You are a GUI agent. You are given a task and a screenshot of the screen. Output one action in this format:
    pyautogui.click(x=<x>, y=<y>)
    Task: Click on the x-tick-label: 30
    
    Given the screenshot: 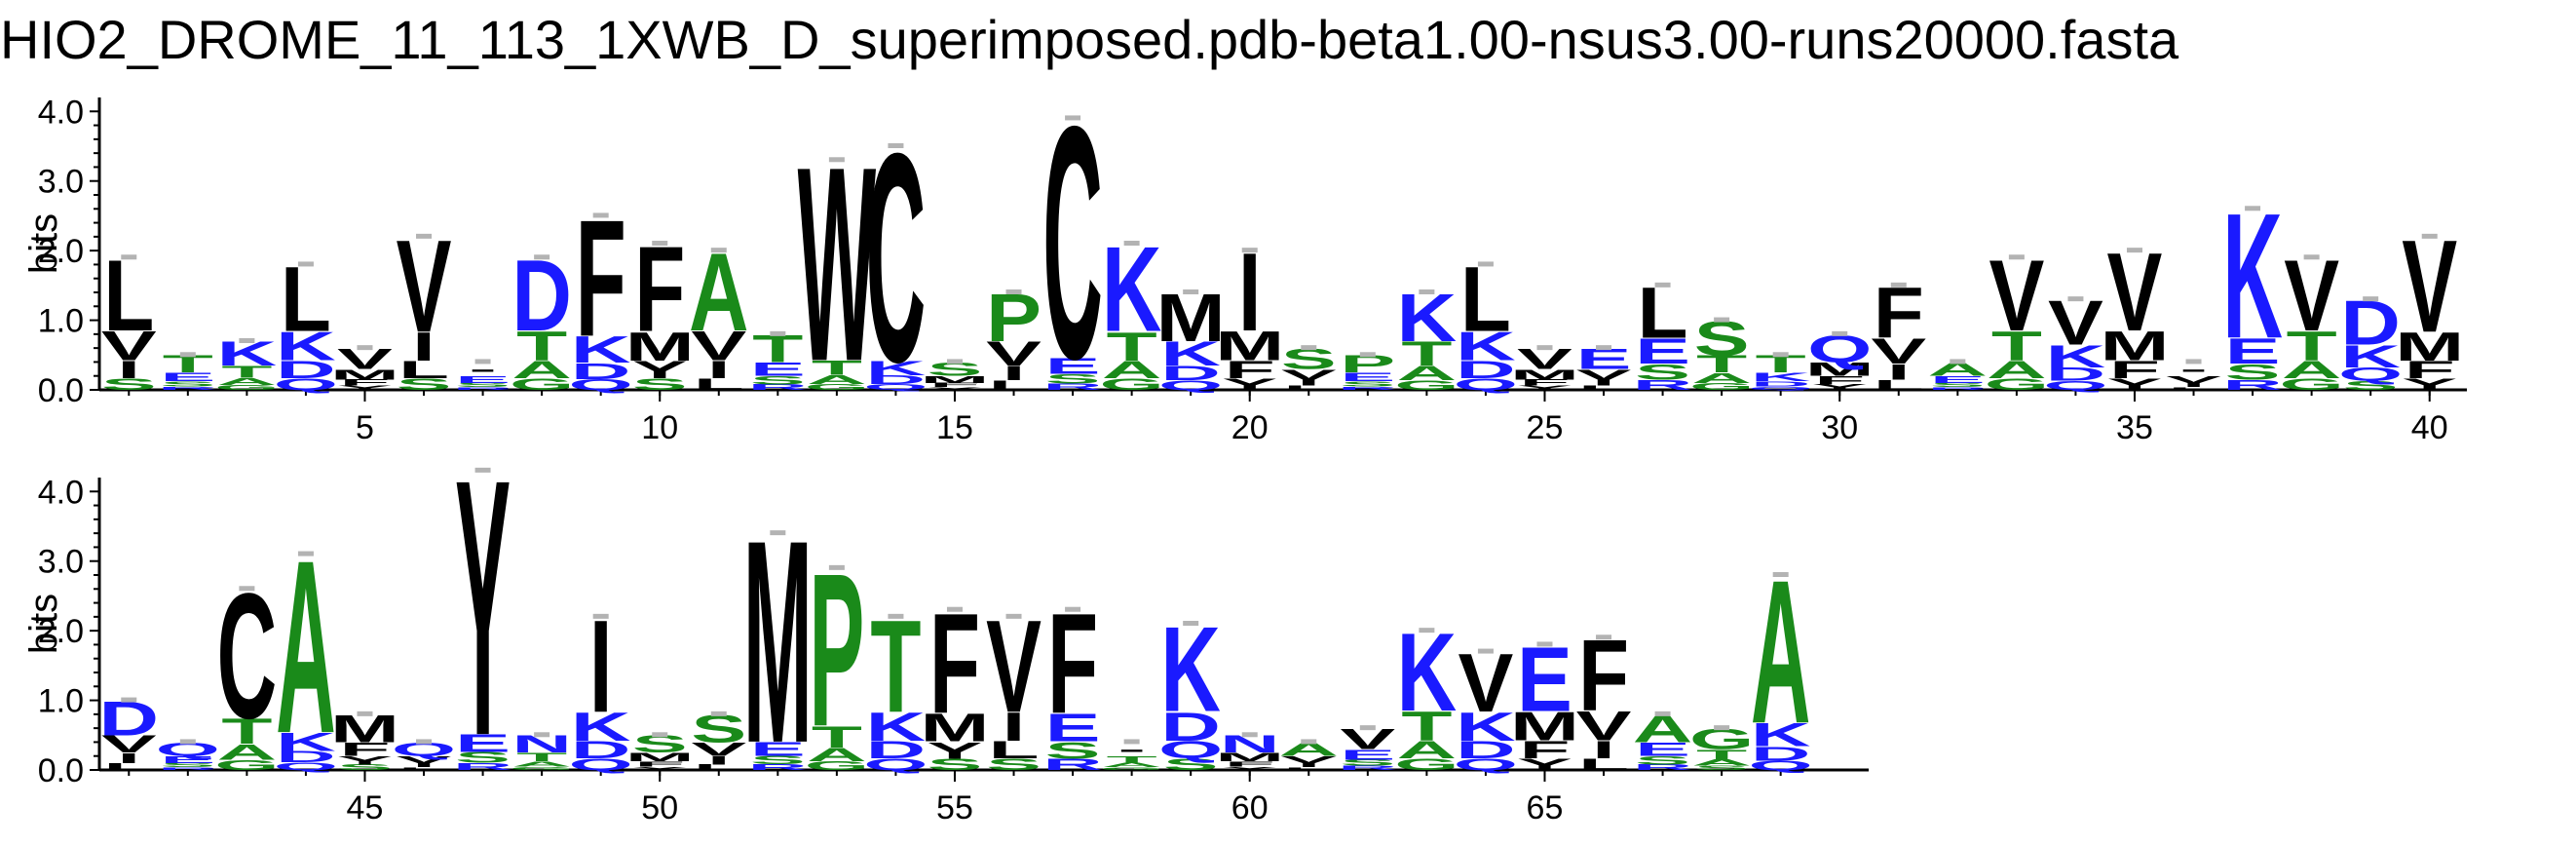 What is the action you would take?
    pyautogui.click(x=1839, y=428)
    